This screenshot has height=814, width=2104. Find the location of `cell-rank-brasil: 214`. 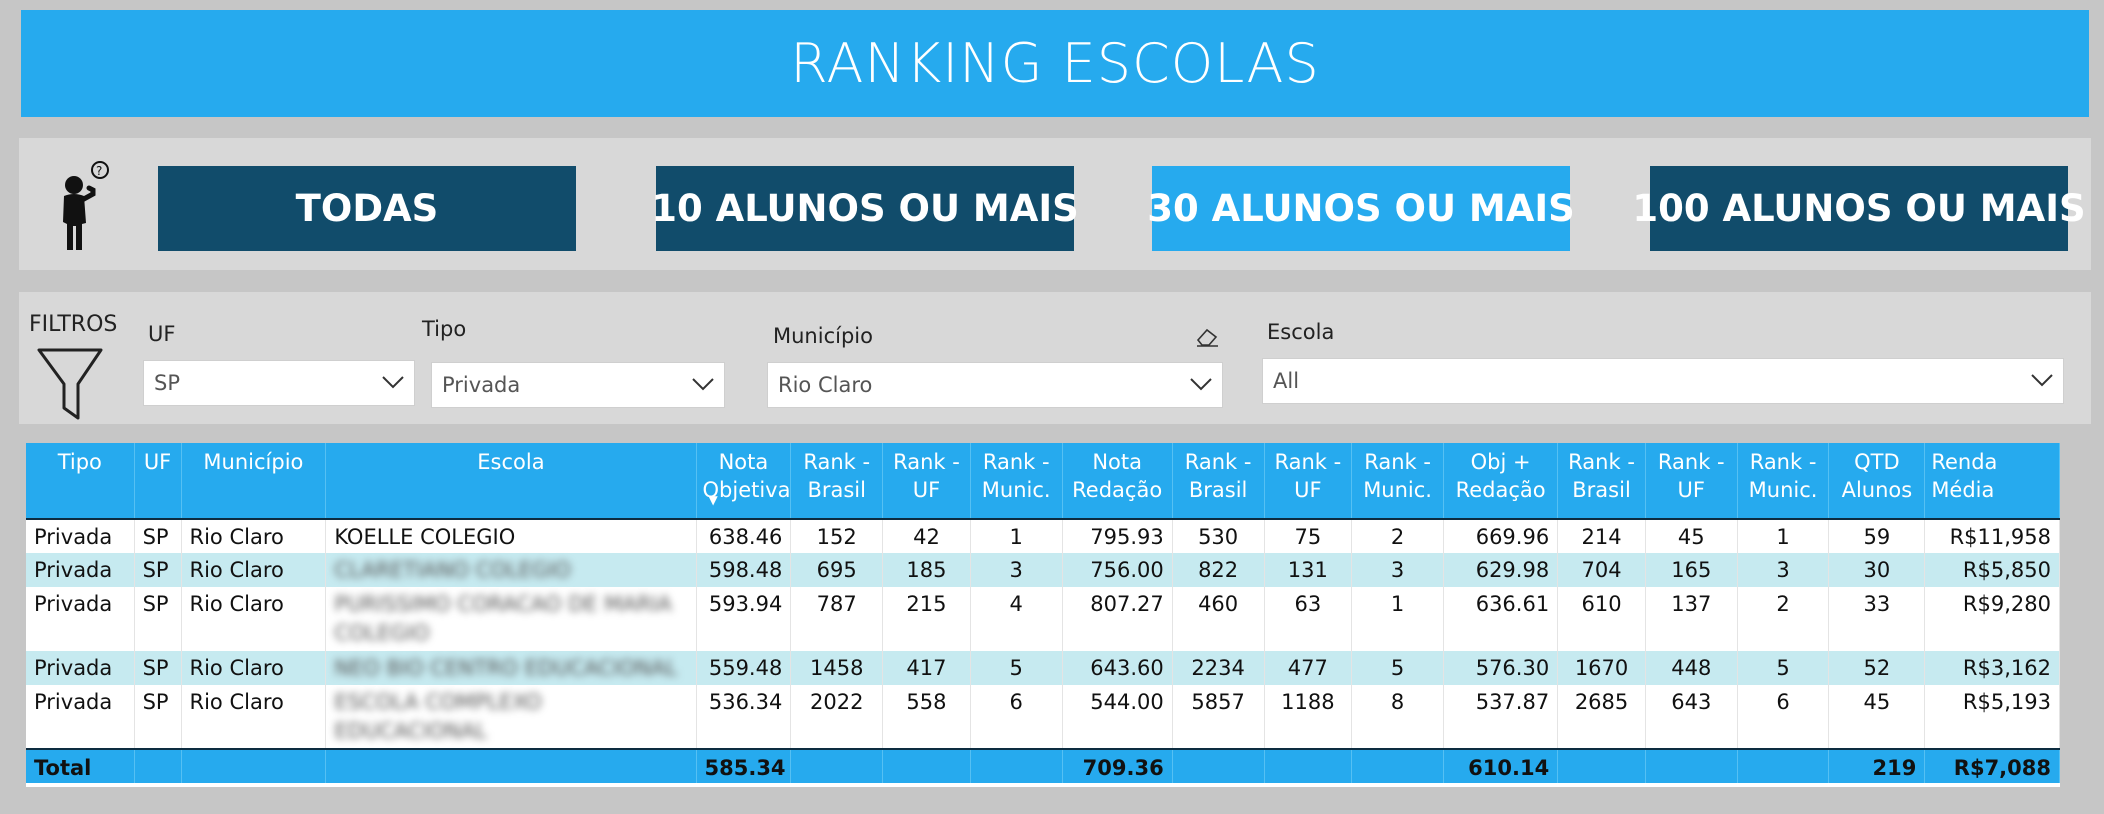

cell-rank-brasil: 214 is located at coordinates (1601, 536).